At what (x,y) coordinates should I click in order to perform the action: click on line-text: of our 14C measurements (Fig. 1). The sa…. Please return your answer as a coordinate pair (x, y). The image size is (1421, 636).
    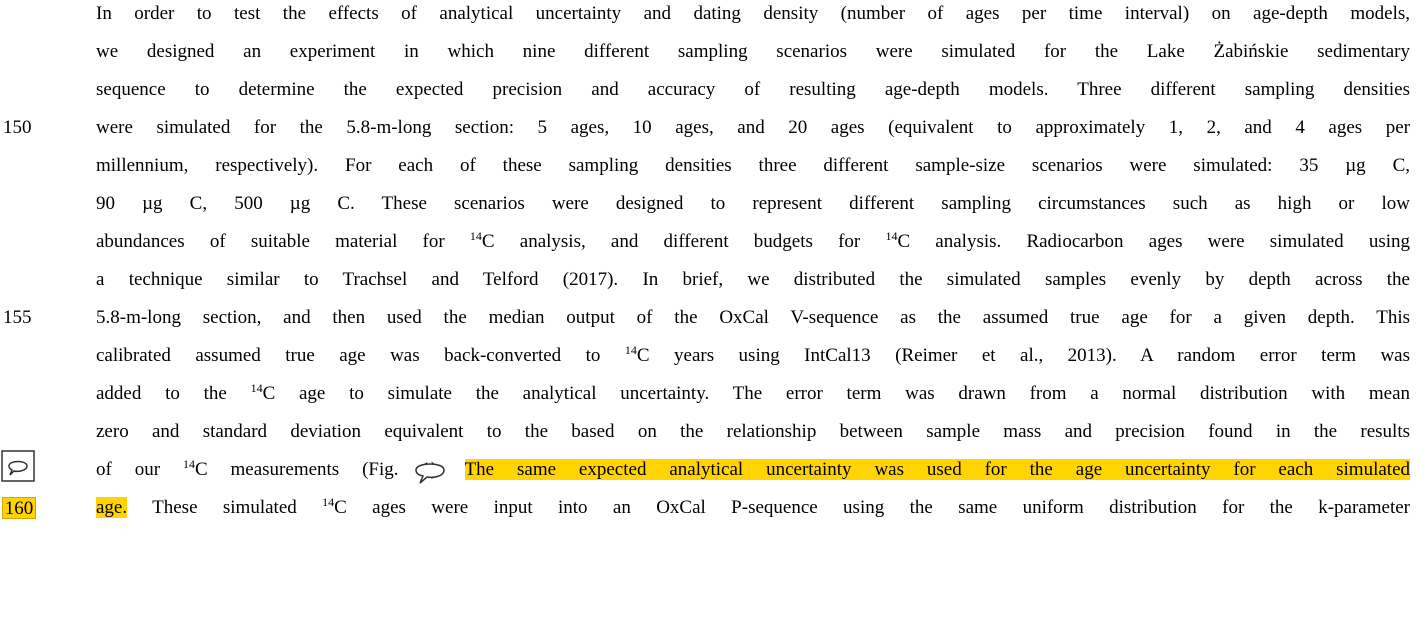
    Looking at the image, I should click on (753, 470).